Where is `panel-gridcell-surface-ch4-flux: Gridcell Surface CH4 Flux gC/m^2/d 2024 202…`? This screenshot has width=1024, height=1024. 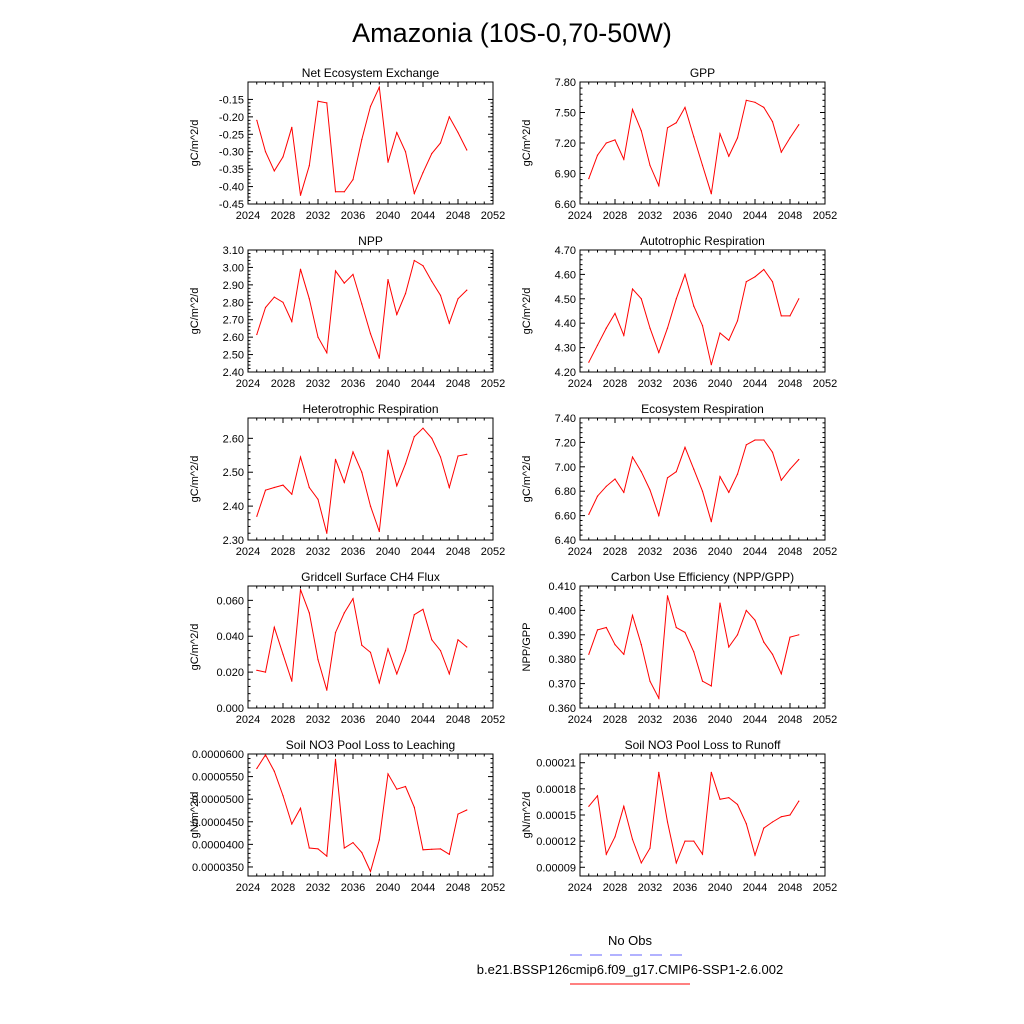 panel-gridcell-surface-ch4-flux: Gridcell Surface CH4 Flux gC/m^2/d 2024 202… is located at coordinates (347, 648).